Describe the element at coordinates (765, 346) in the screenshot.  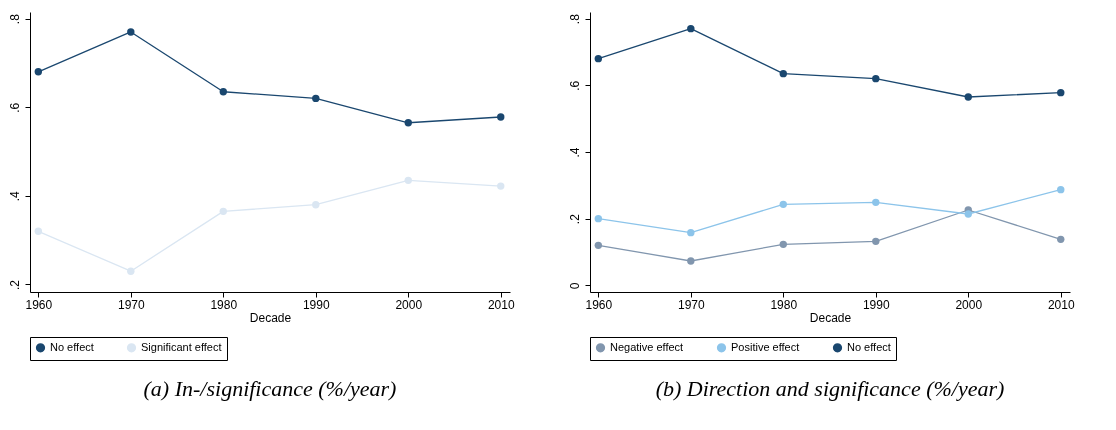
I see `legend-label: Positive effect` at that location.